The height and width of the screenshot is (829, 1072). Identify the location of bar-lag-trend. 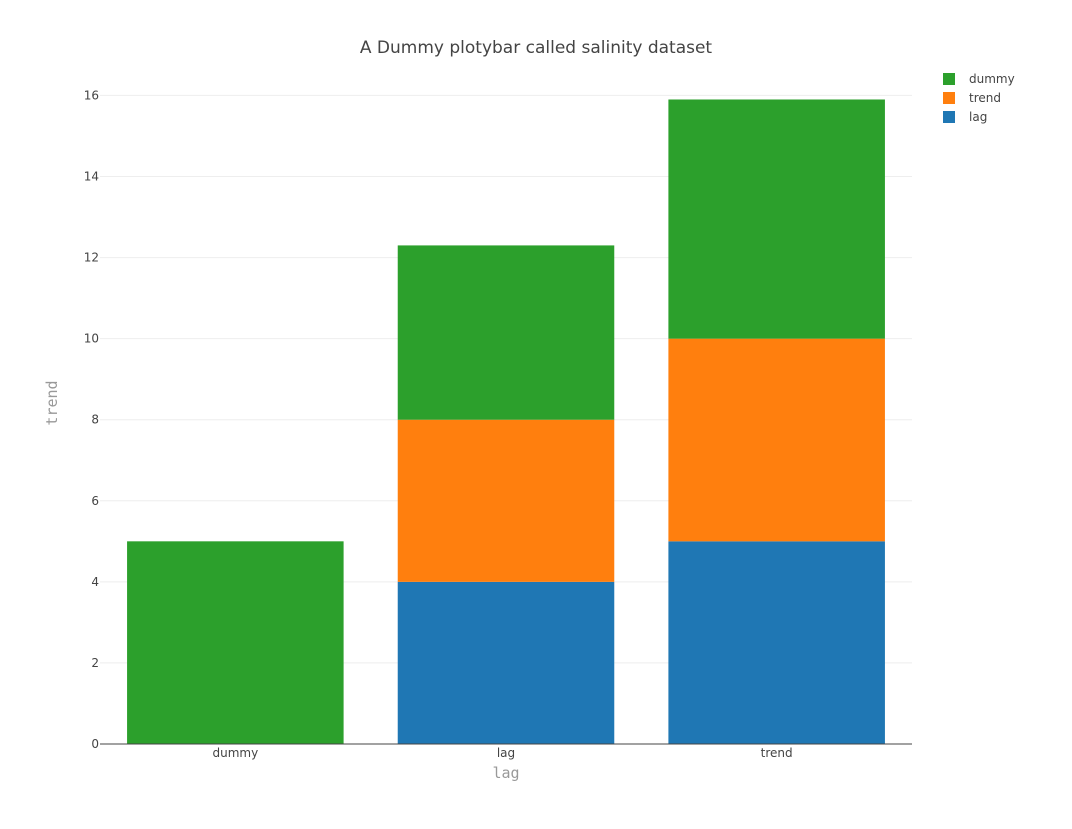
(776, 642).